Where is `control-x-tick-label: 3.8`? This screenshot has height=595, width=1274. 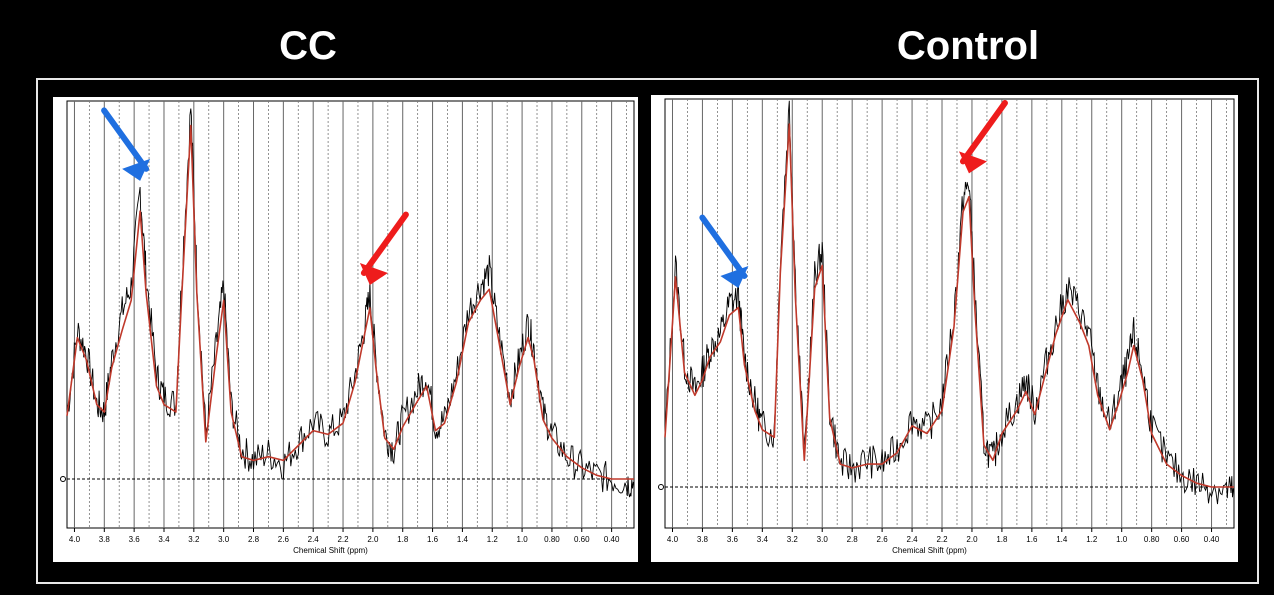 control-x-tick-label: 3.8 is located at coordinates (703, 539).